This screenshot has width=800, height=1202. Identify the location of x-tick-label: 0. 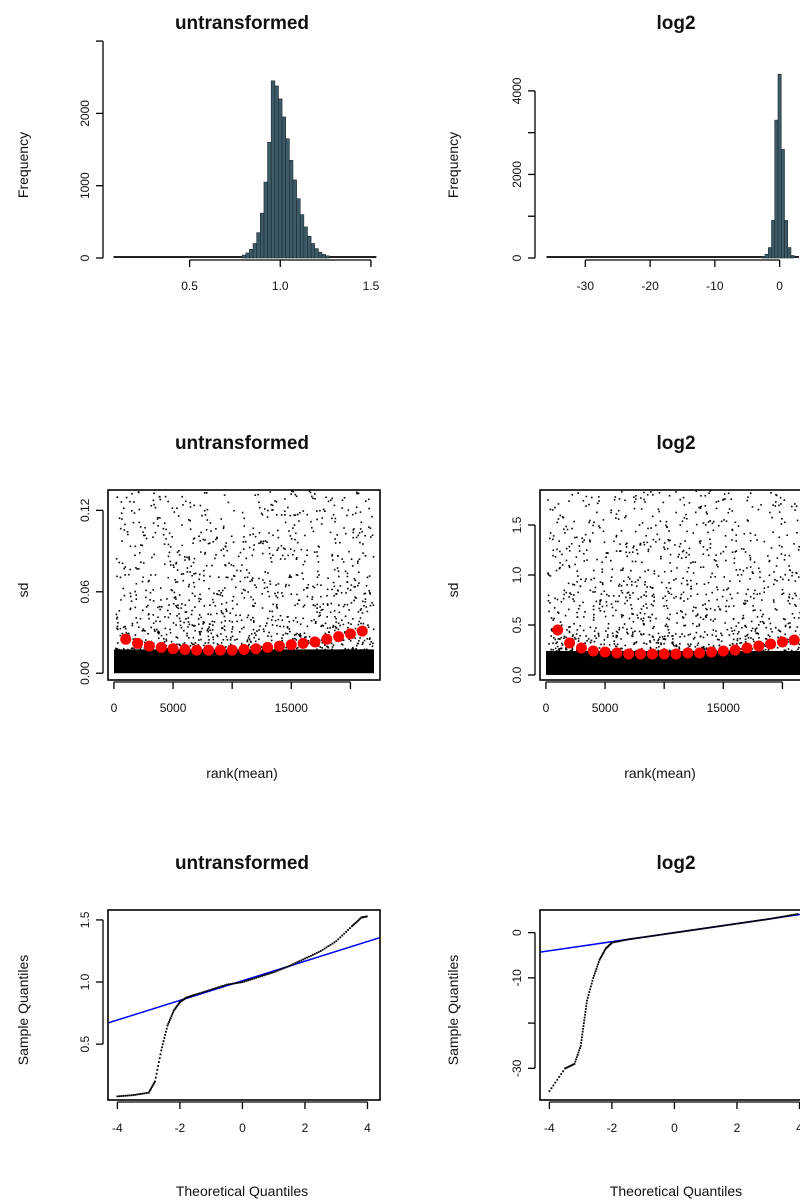
(114, 708).